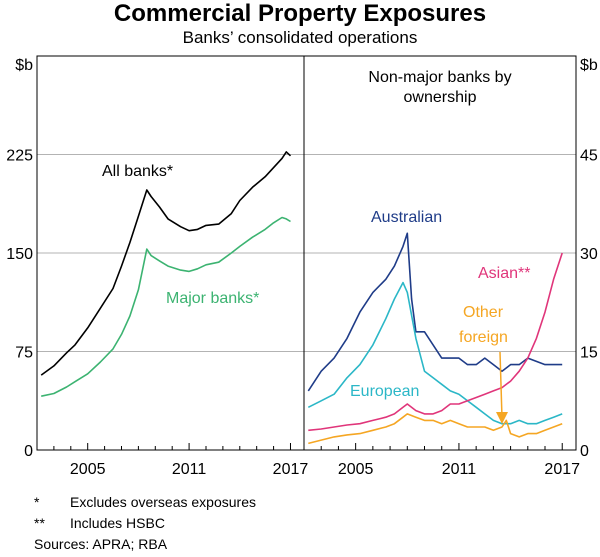 This screenshot has width=600, height=557. What do you see at coordinates (300, 37) in the screenshot?
I see `chart-subtitle: Banks’ consolidated operations` at bounding box center [300, 37].